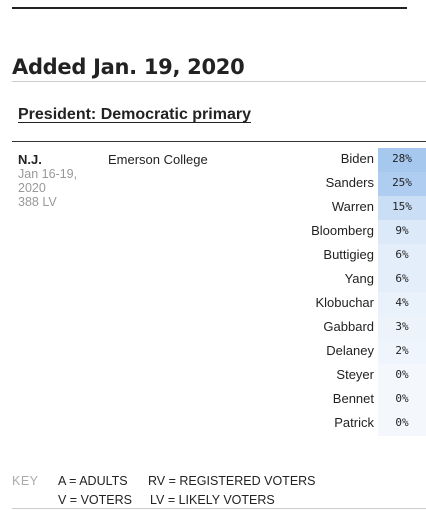  I want to click on result-row: Bennet 0%, so click(333, 400).